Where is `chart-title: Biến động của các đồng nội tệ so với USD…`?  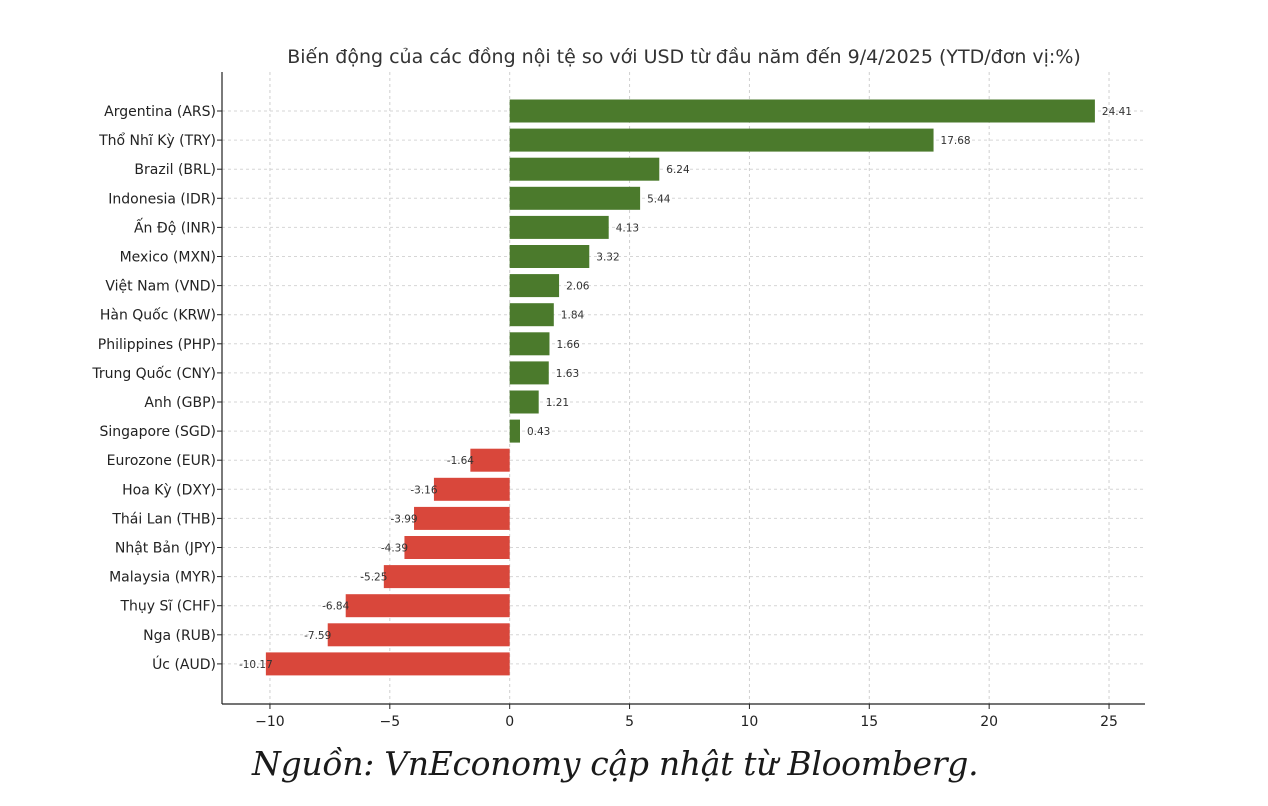 chart-title: Biến động của các đồng nội tệ so với USD… is located at coordinates (684, 57).